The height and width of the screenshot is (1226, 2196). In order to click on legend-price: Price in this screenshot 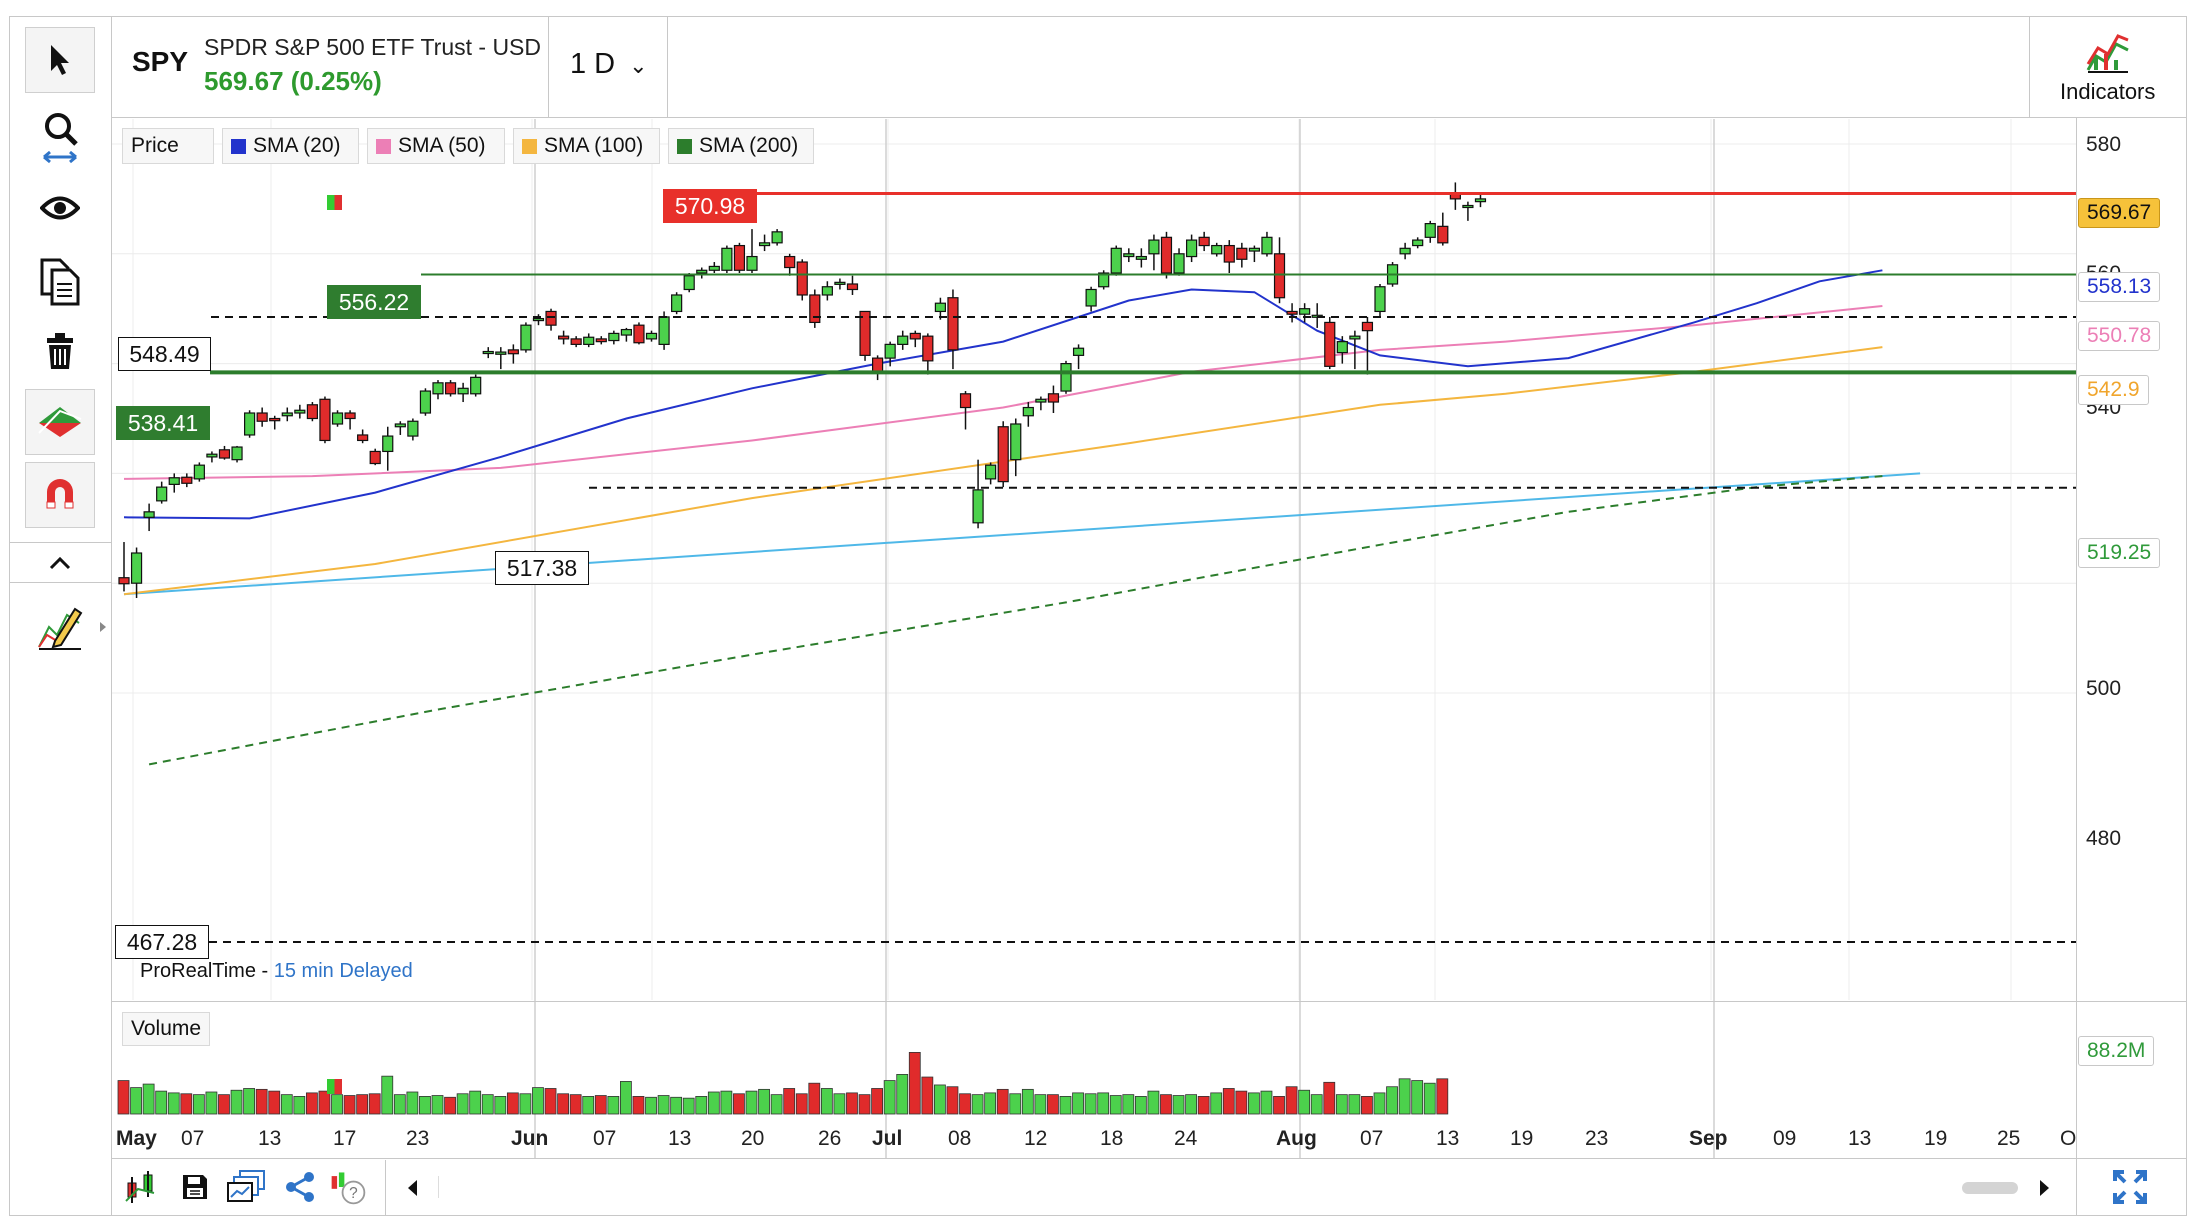, I will do `click(232, 169)`.